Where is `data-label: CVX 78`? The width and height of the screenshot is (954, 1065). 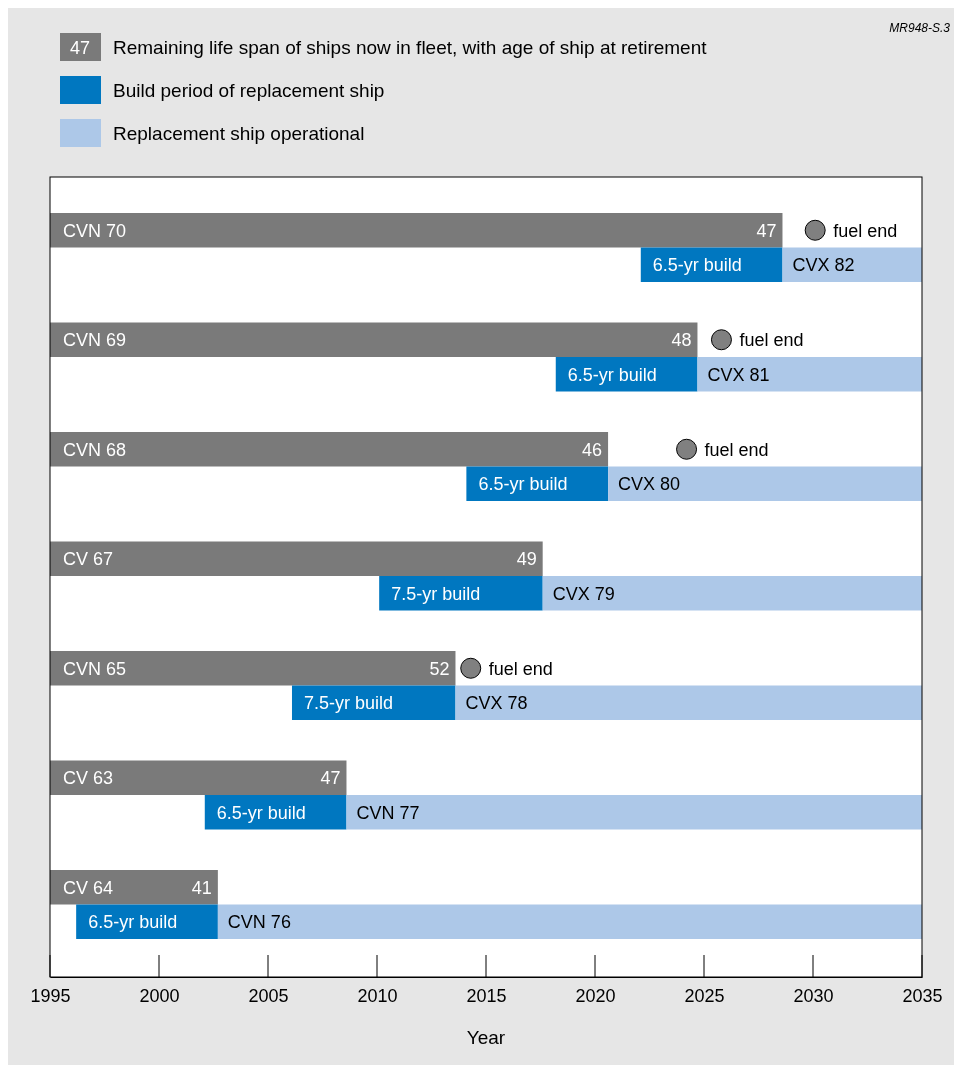
data-label: CVX 78 is located at coordinates (496, 703).